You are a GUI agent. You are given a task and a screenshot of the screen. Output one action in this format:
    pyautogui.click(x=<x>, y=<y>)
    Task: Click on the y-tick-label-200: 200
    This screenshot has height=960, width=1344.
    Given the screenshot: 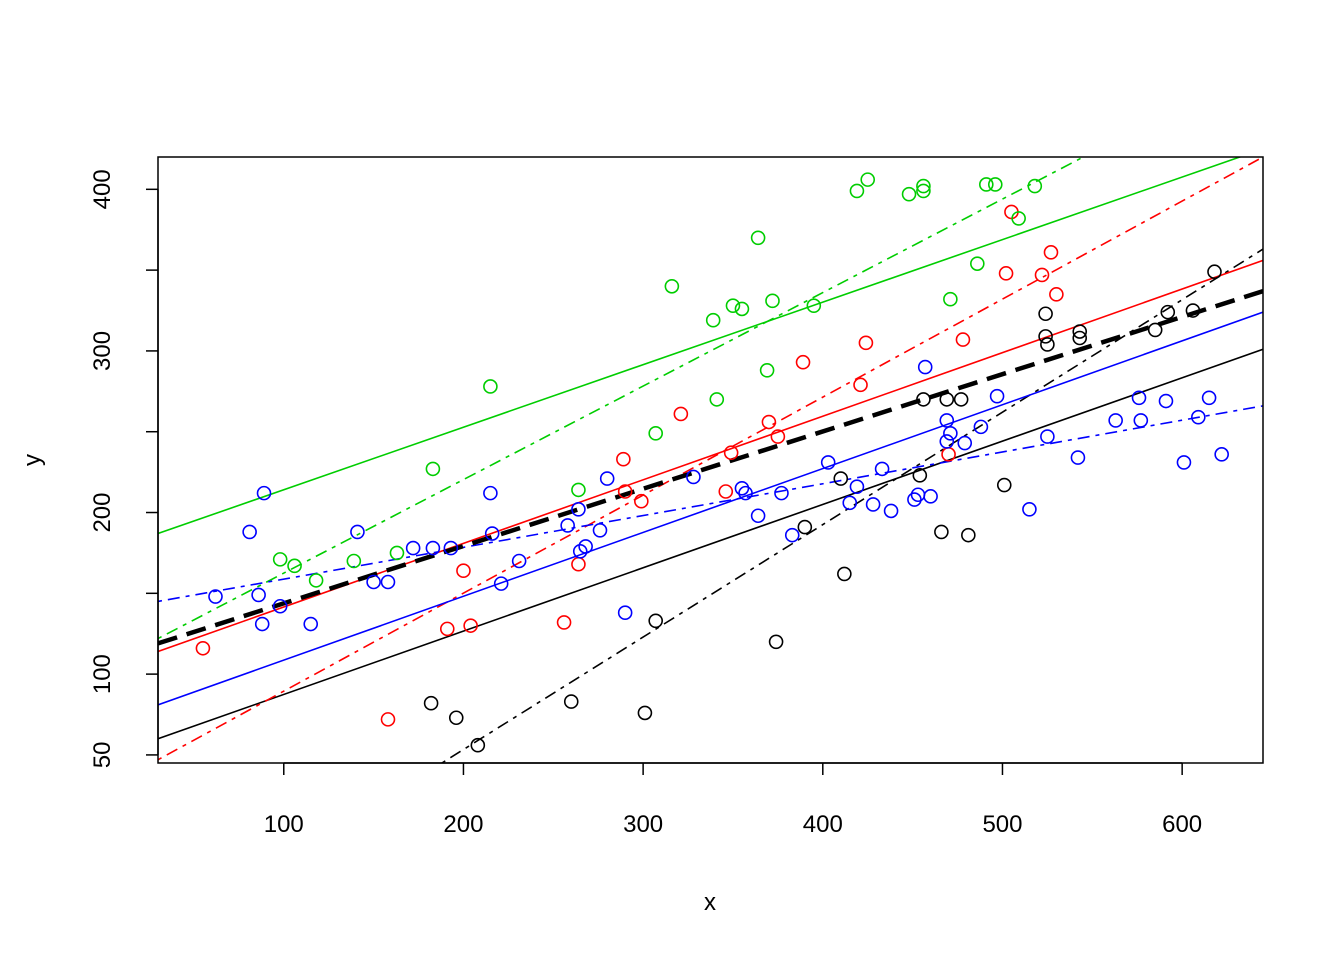 What is the action you would take?
    pyautogui.click(x=102, y=512)
    